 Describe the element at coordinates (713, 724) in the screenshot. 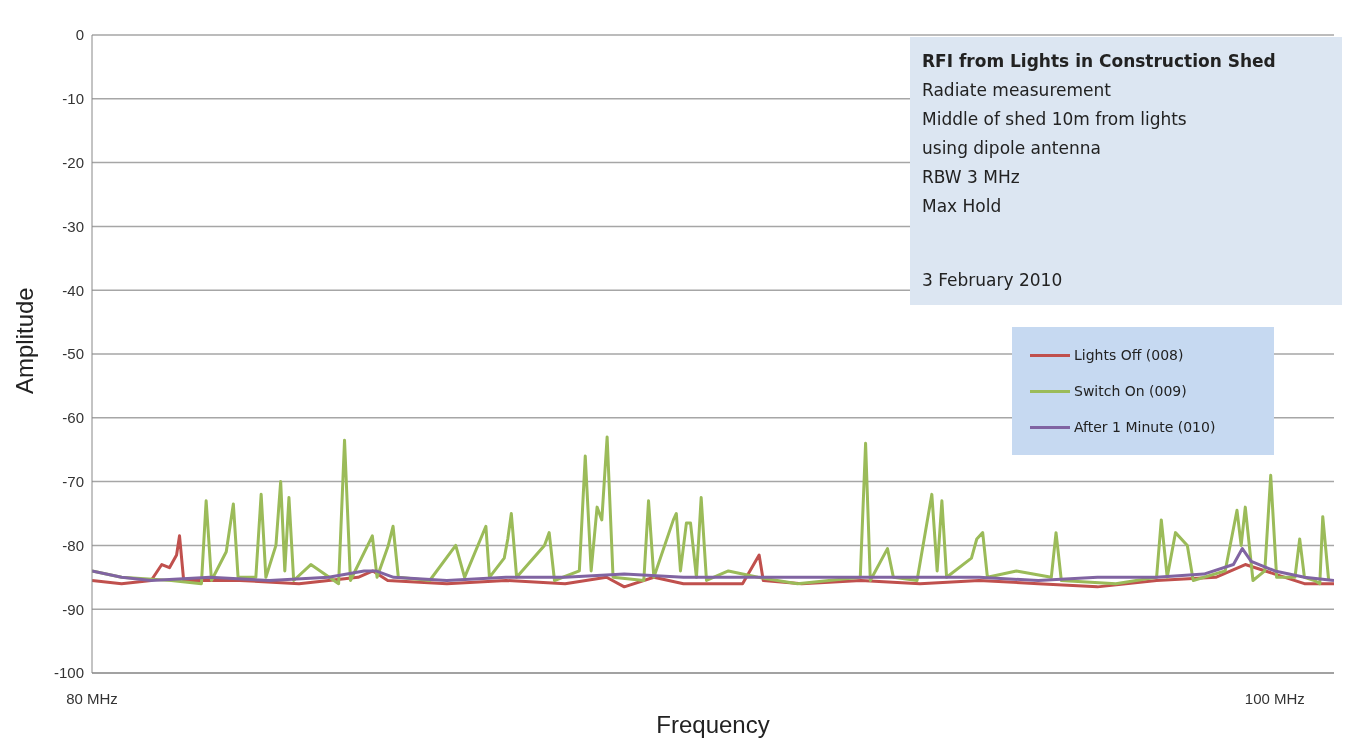

I see `x-axis-title: Frequency` at that location.